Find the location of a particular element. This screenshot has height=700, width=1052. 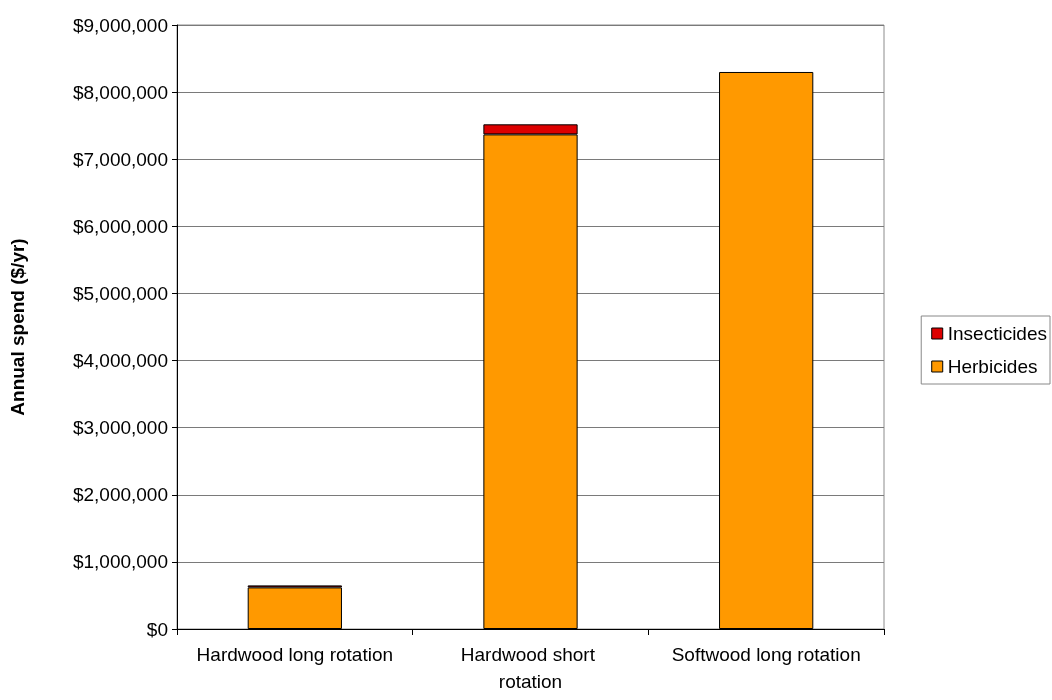

legend-label: Herbicides is located at coordinates (992, 366).